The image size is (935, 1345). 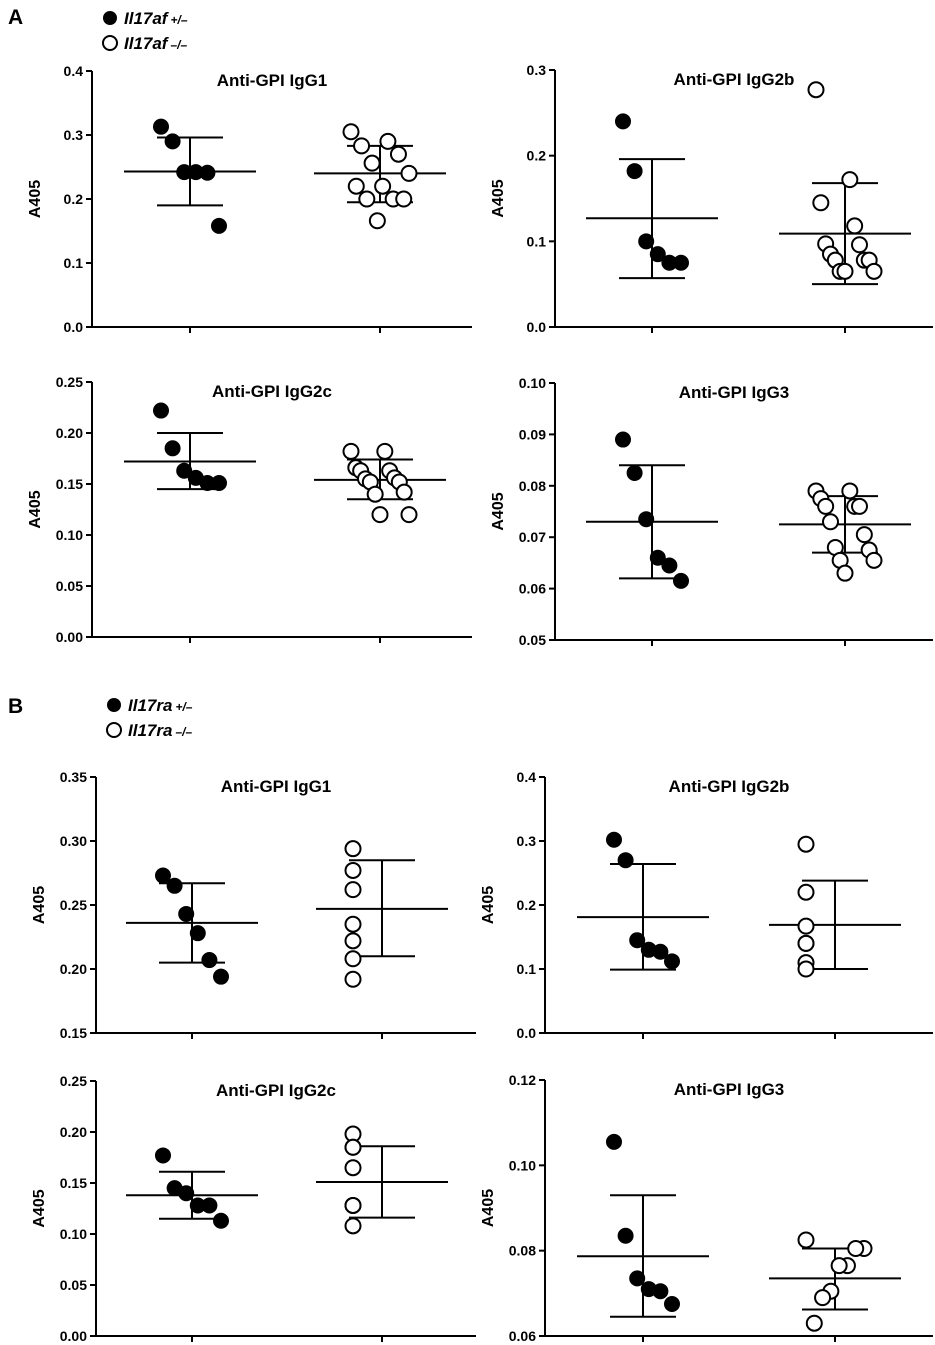 I want to click on panel-a-legend: Il17af +/– Il17af –/–, so click(x=145, y=31).